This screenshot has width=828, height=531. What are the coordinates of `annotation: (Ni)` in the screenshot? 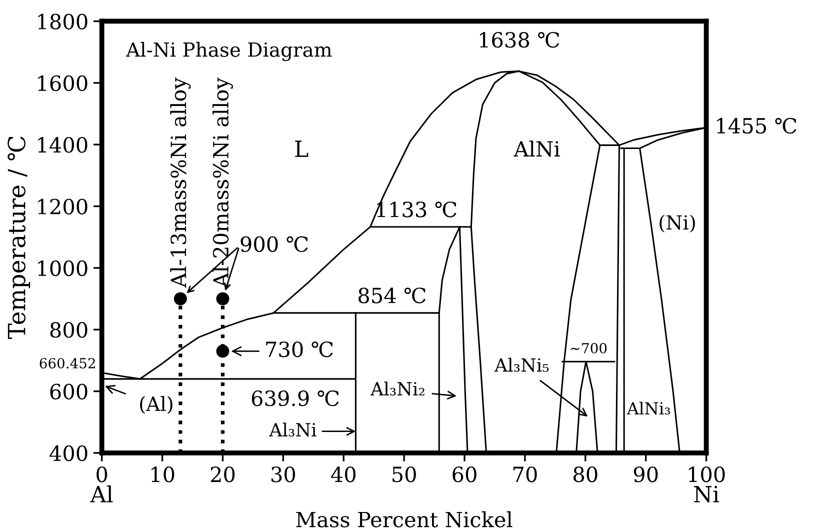 It's located at (677, 223).